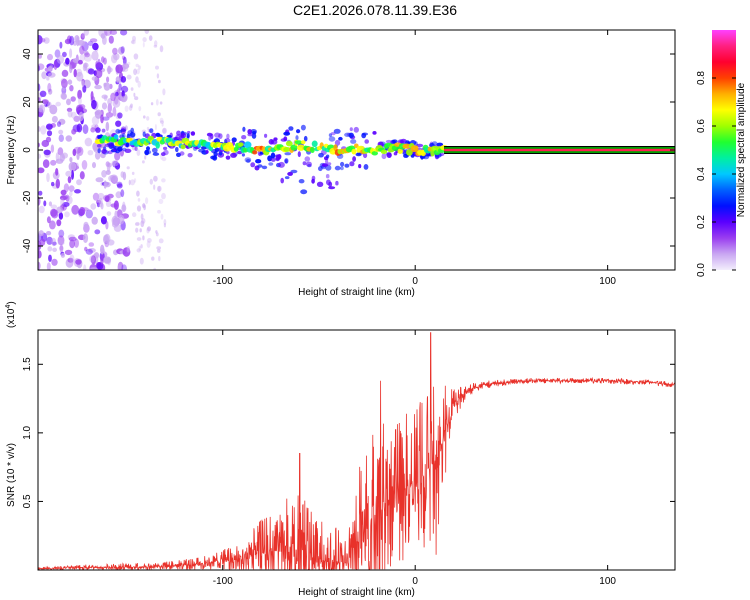  Describe the element at coordinates (375, 10) in the screenshot. I see `figure-title: C2E1.2026.078.11.39.E36` at that location.